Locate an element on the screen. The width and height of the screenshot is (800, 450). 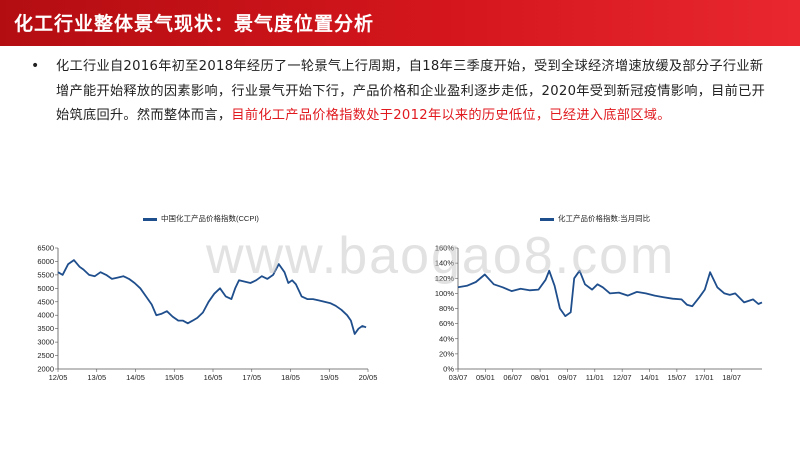
y-tick-label: 4000 is located at coordinates (45, 315).